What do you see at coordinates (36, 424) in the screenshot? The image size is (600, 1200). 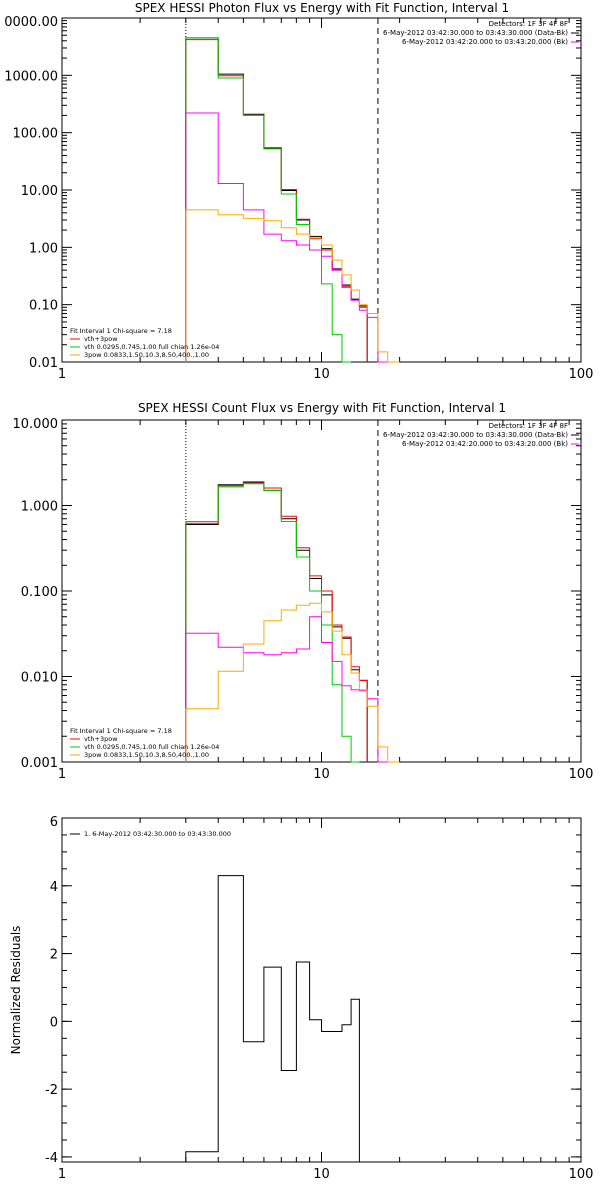 I see `y-tick-label: 10.000` at bounding box center [36, 424].